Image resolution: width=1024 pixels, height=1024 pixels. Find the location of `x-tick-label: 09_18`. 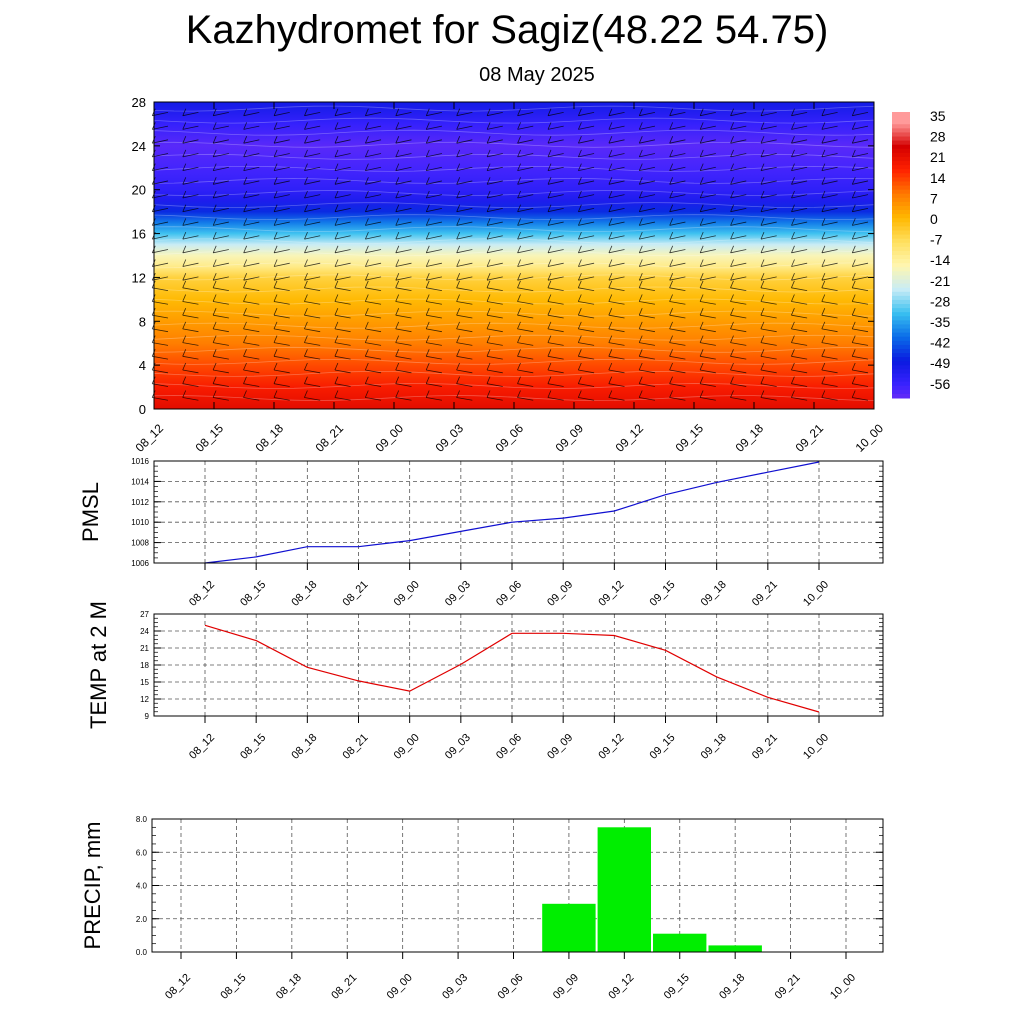

x-tick-label: 09_18 is located at coordinates (732, 987).